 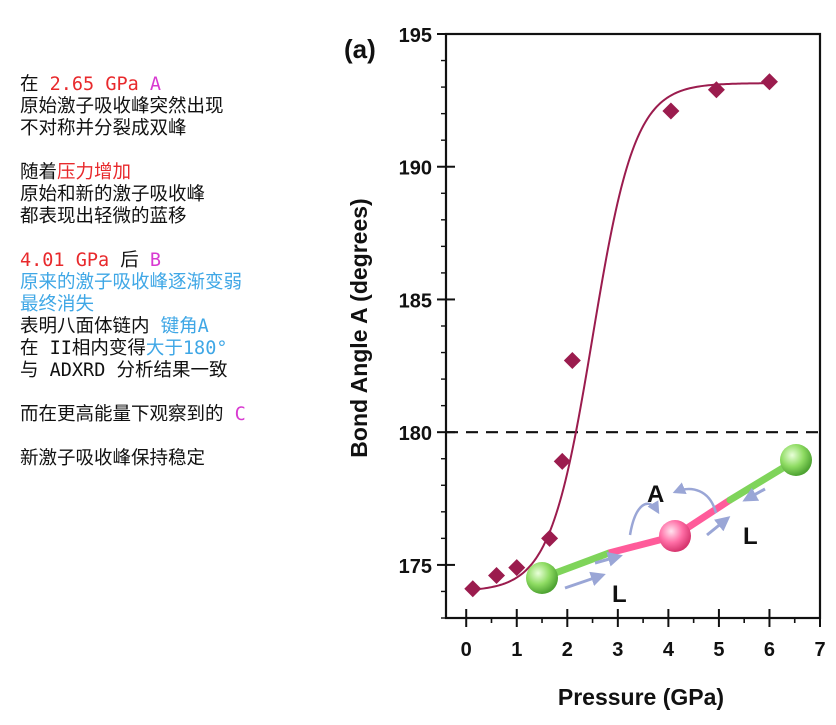 I want to click on y-tick-label: 195, so click(x=415, y=36).